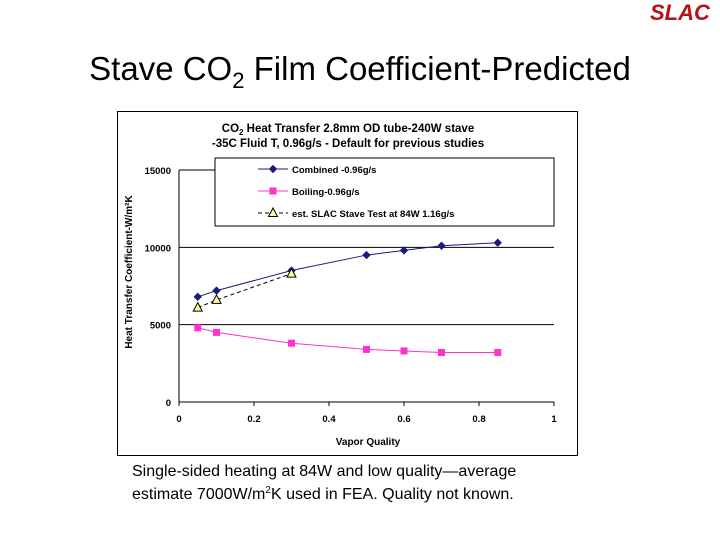 The height and width of the screenshot is (540, 720). What do you see at coordinates (334, 170) in the screenshot?
I see `legend-label: Combined -0.96g/s` at bounding box center [334, 170].